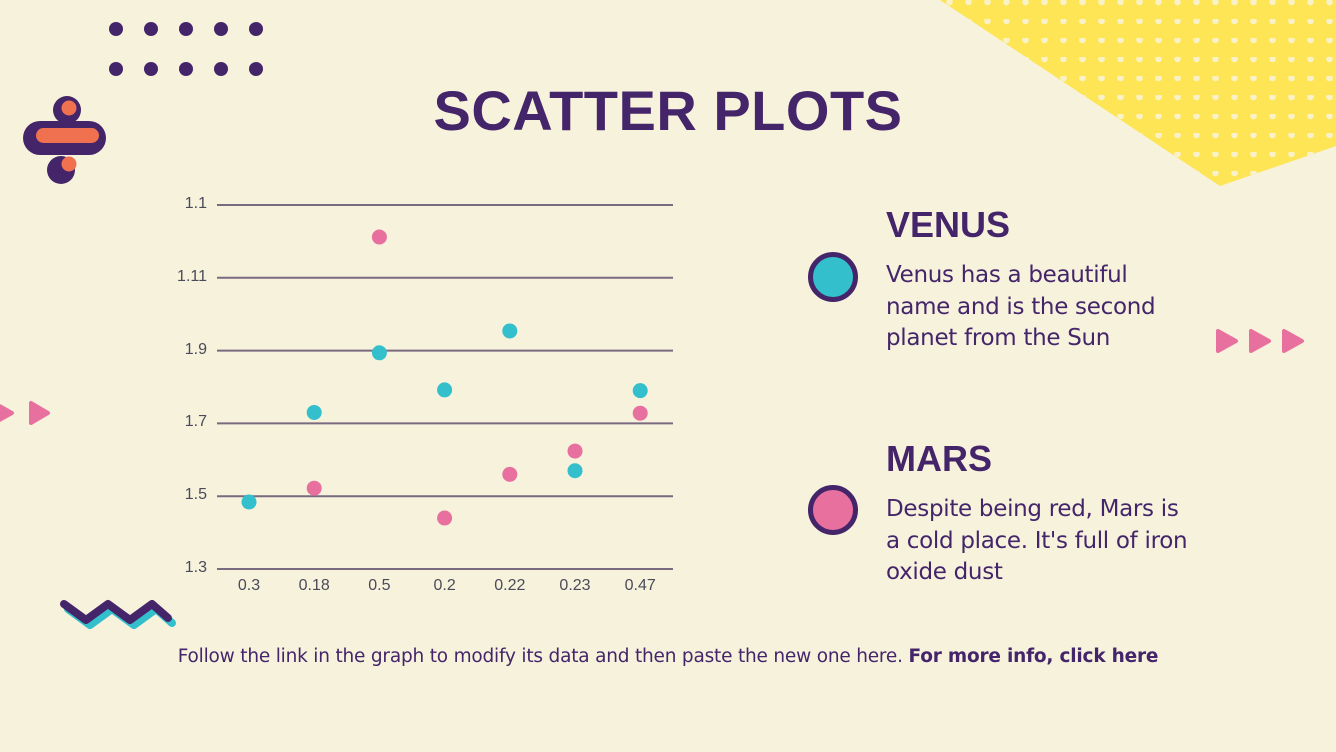  Describe the element at coordinates (195, 567) in the screenshot. I see `y-tick-label: 1.3` at that location.